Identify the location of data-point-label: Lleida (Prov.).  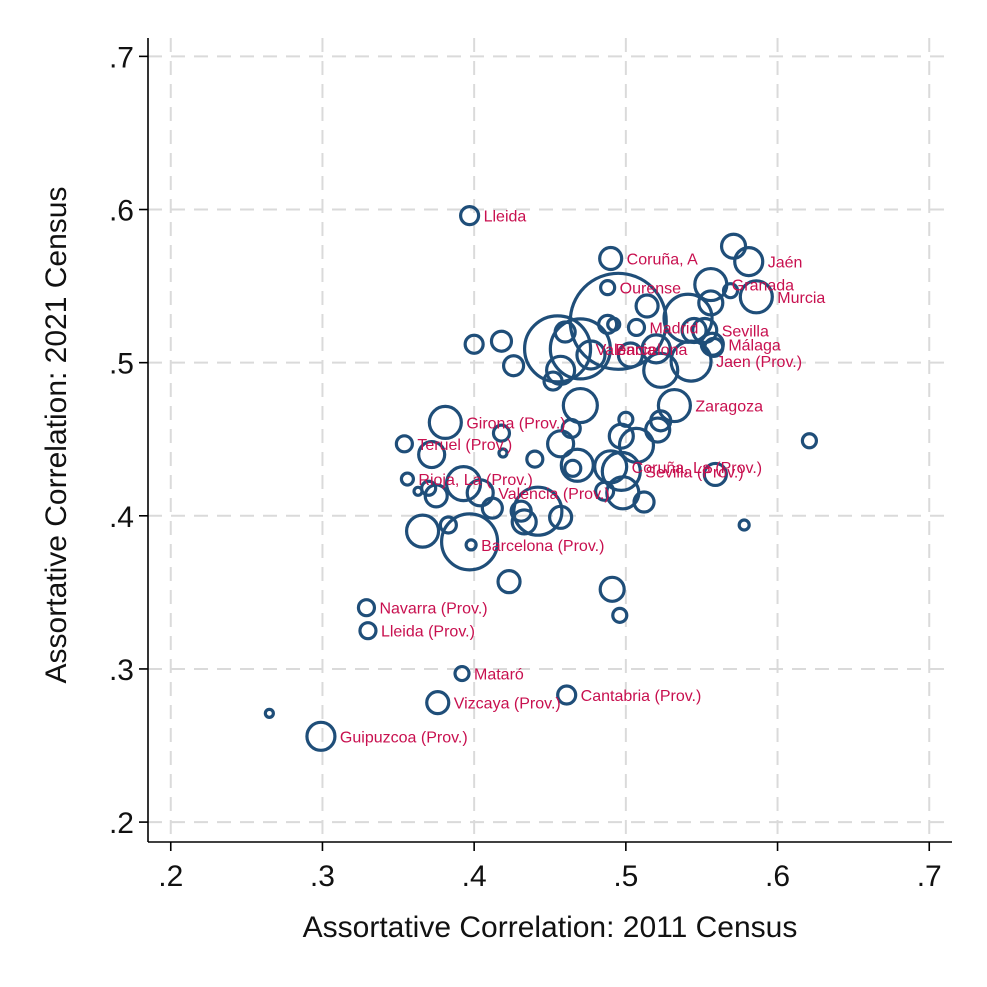
(428, 632).